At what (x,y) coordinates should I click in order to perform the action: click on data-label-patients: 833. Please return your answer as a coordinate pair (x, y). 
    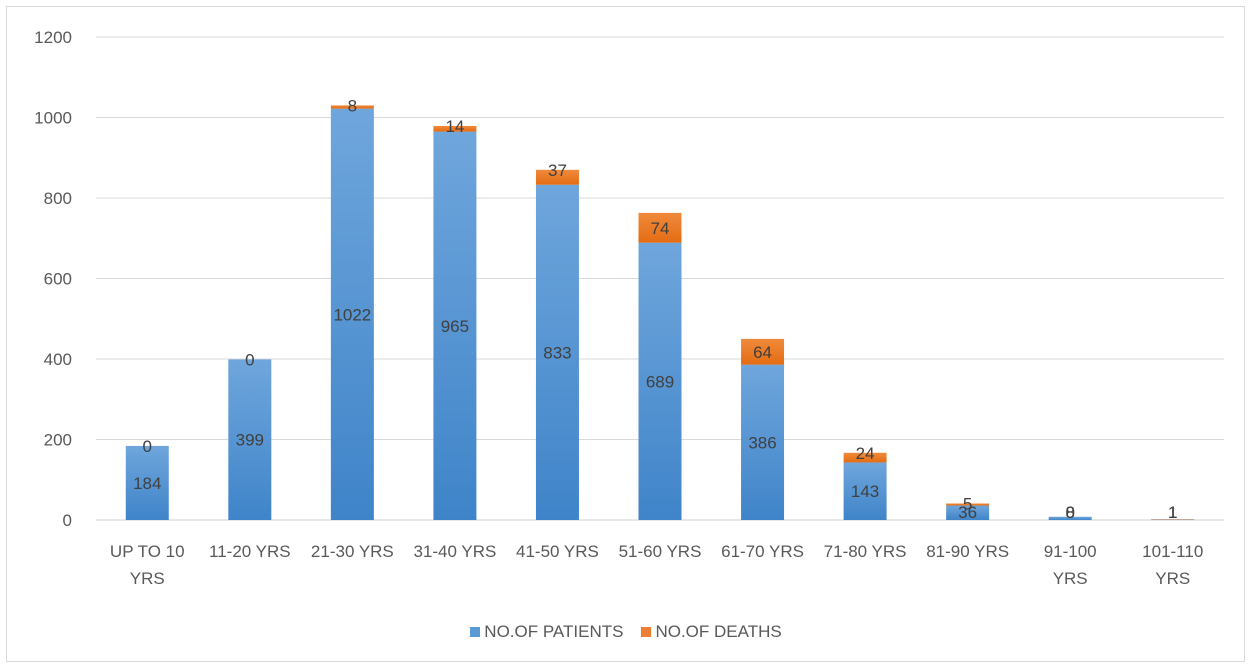
    Looking at the image, I should click on (557, 352).